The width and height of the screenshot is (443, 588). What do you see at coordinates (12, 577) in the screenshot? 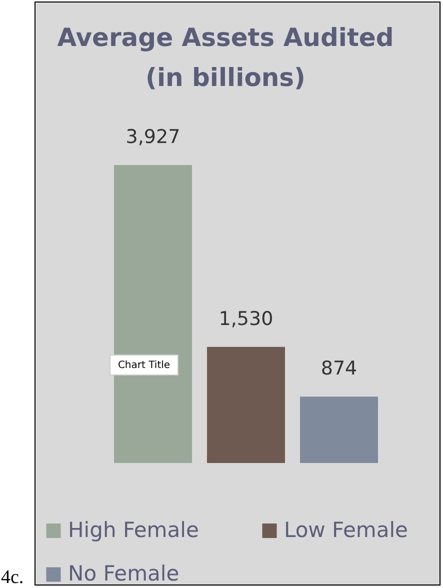
I see `text: 4c.` at bounding box center [12, 577].